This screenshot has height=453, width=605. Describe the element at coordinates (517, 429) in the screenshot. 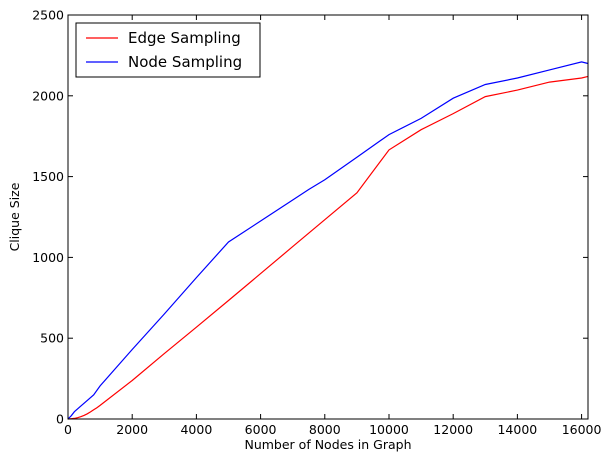

I see `x-tick-label: 14000` at that location.